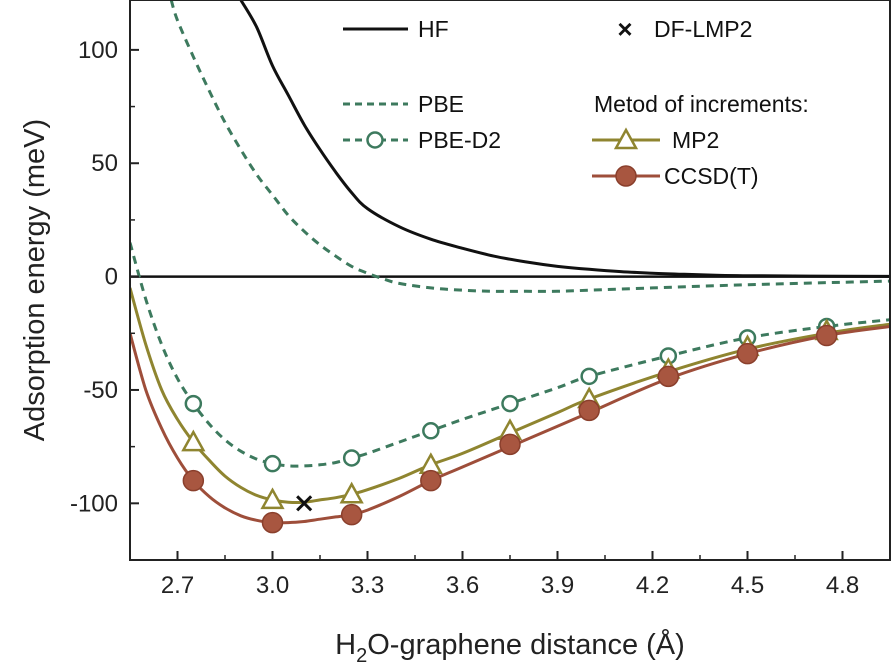  What do you see at coordinates (624, 29) in the screenshot?
I see `legend-marker-df-lmp2: ×` at bounding box center [624, 29].